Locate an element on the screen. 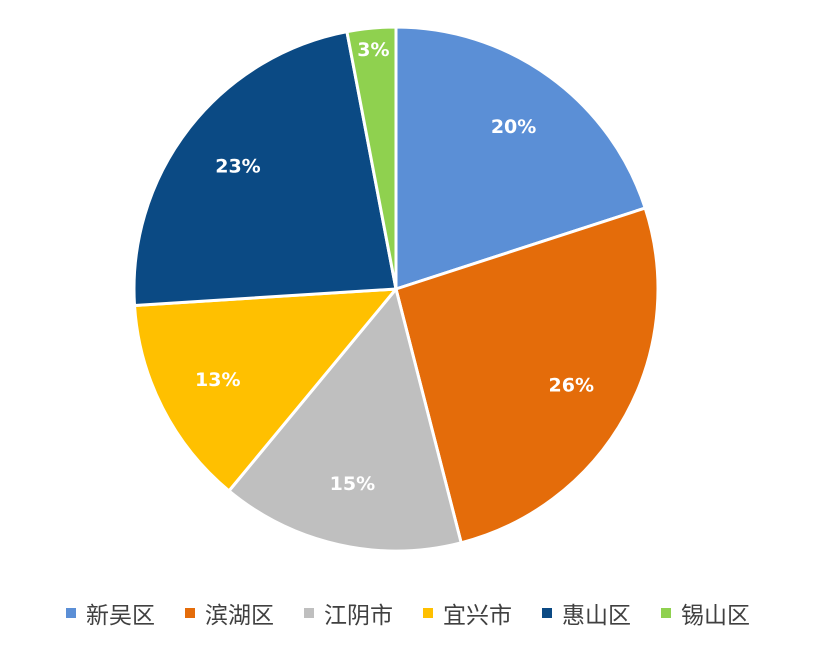 This screenshot has width=816, height=646. legend-label-5: 惠山区 is located at coordinates (596, 616).